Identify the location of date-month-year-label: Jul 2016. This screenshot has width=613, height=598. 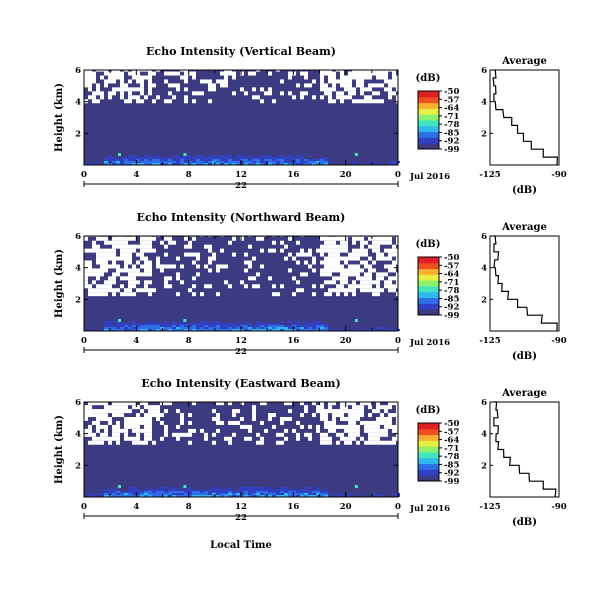
(429, 177).